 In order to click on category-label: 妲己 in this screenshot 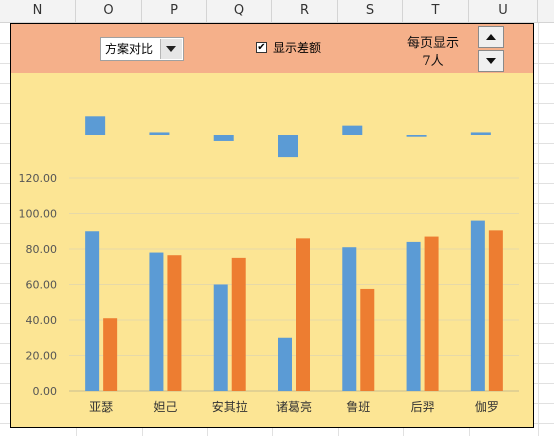, I will do `click(165, 406)`.